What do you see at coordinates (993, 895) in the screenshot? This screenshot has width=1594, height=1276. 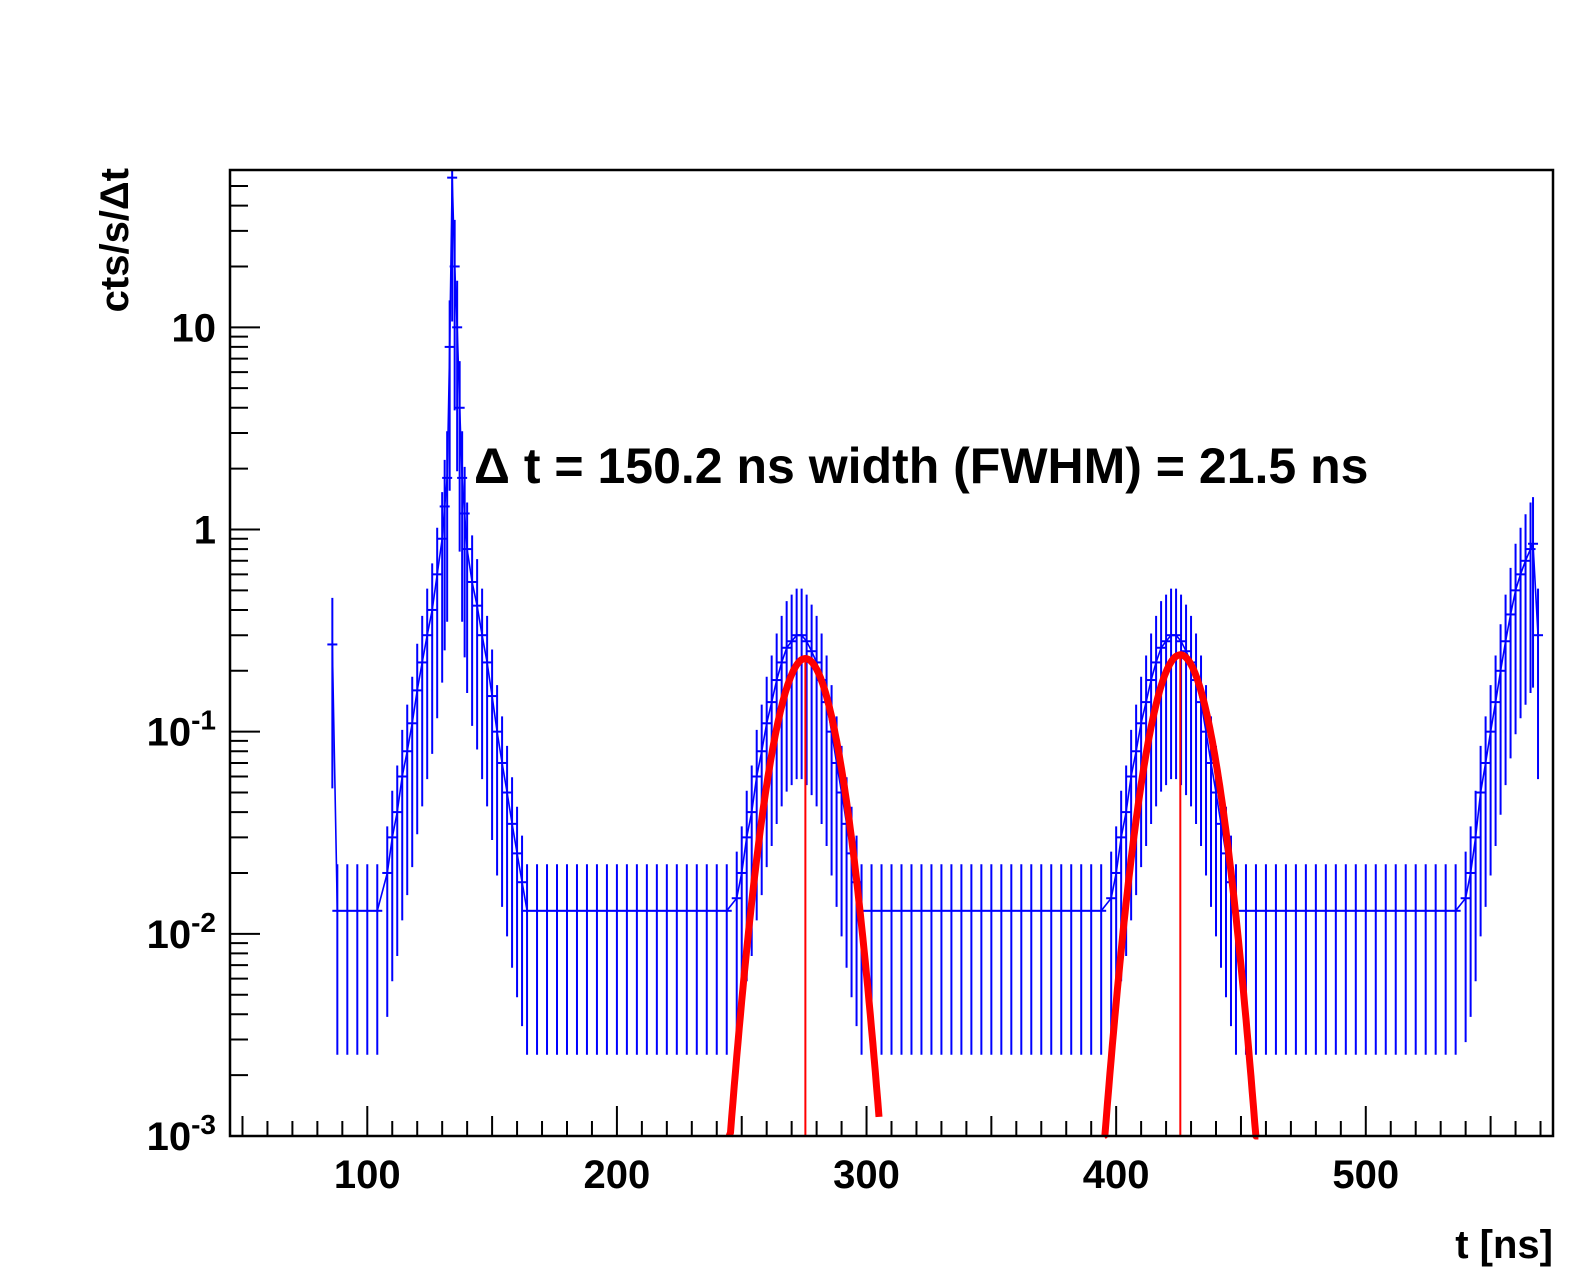 I see `fit-layer` at bounding box center [993, 895].